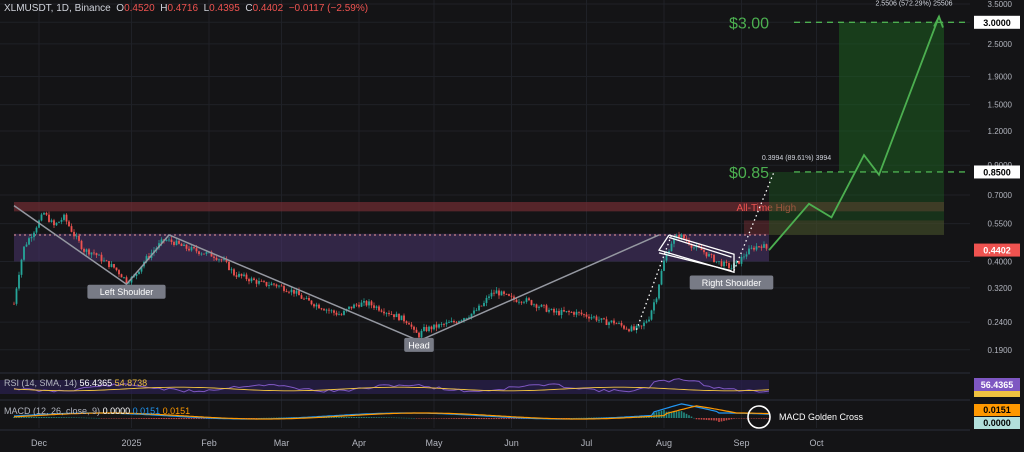  Describe the element at coordinates (146, 411) in the screenshot. I see `macd-value: 0.0151` at that location.